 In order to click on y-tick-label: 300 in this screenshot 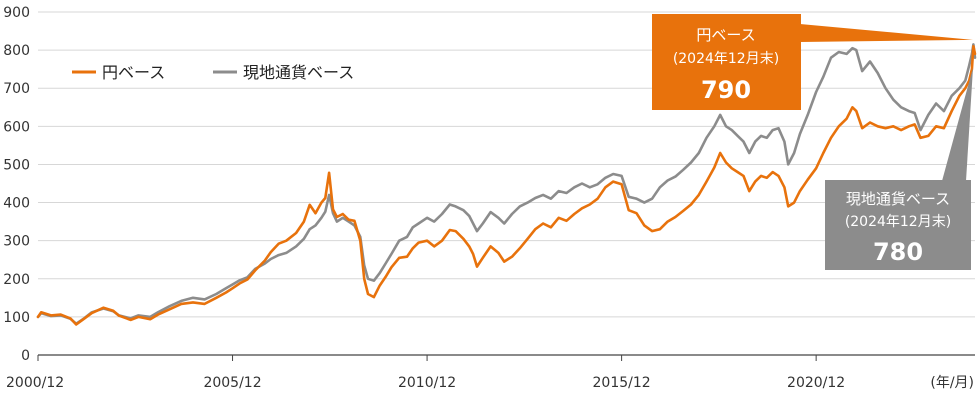, I will do `click(16, 242)`.